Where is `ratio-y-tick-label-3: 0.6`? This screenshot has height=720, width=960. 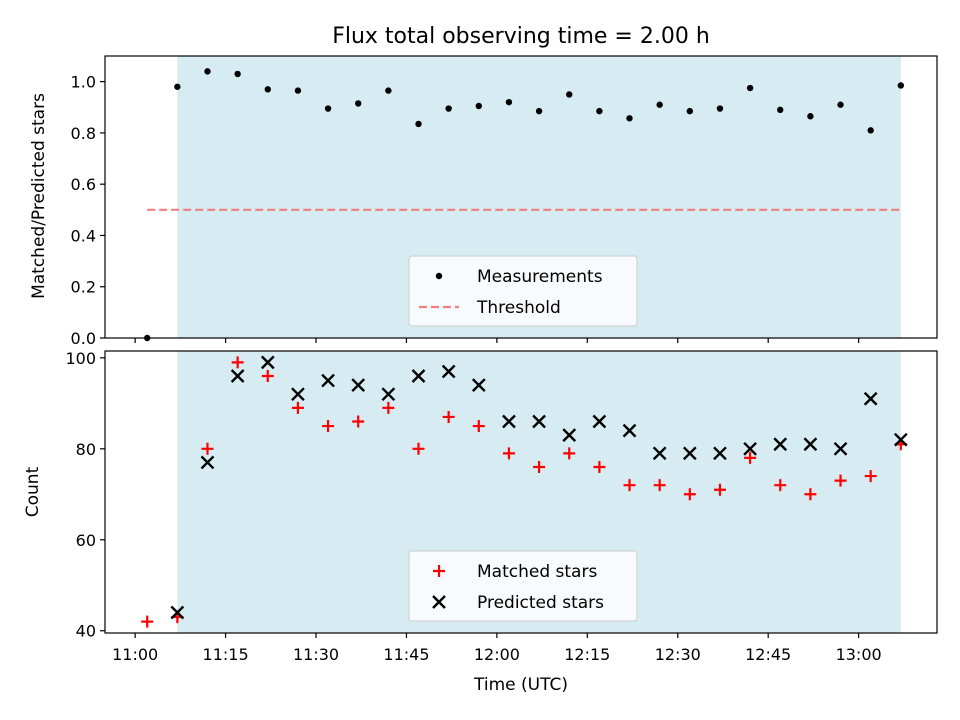 ratio-y-tick-label-3: 0.6 is located at coordinates (83, 184).